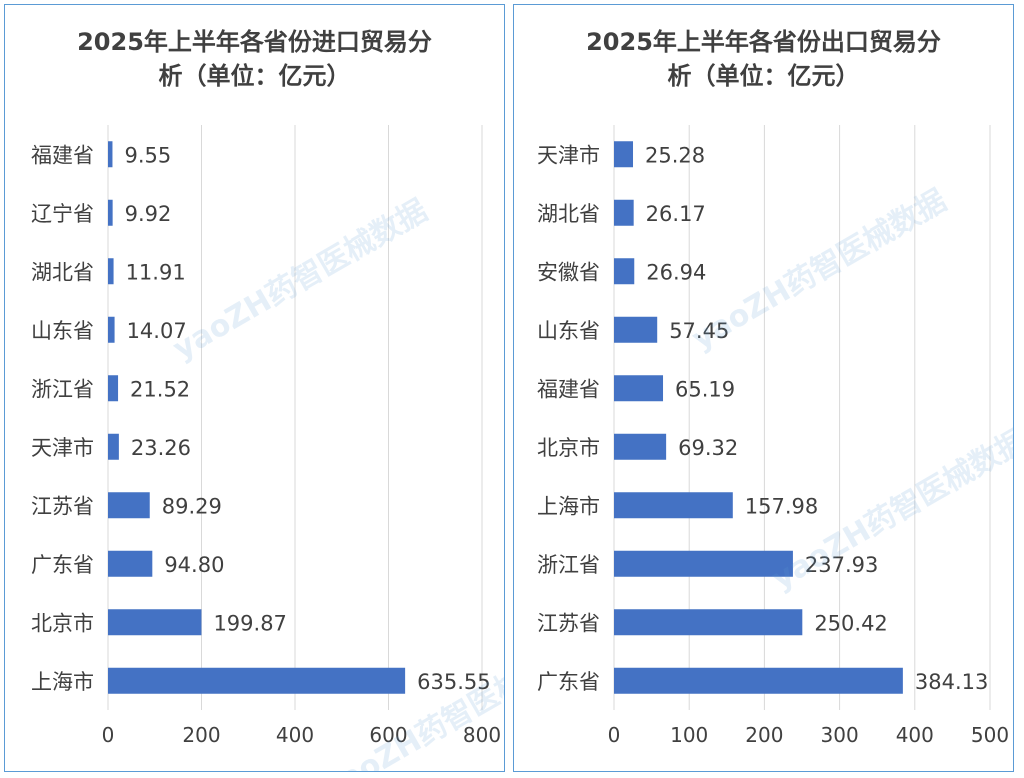  I want to click on data-label: 26.94, so click(676, 272).